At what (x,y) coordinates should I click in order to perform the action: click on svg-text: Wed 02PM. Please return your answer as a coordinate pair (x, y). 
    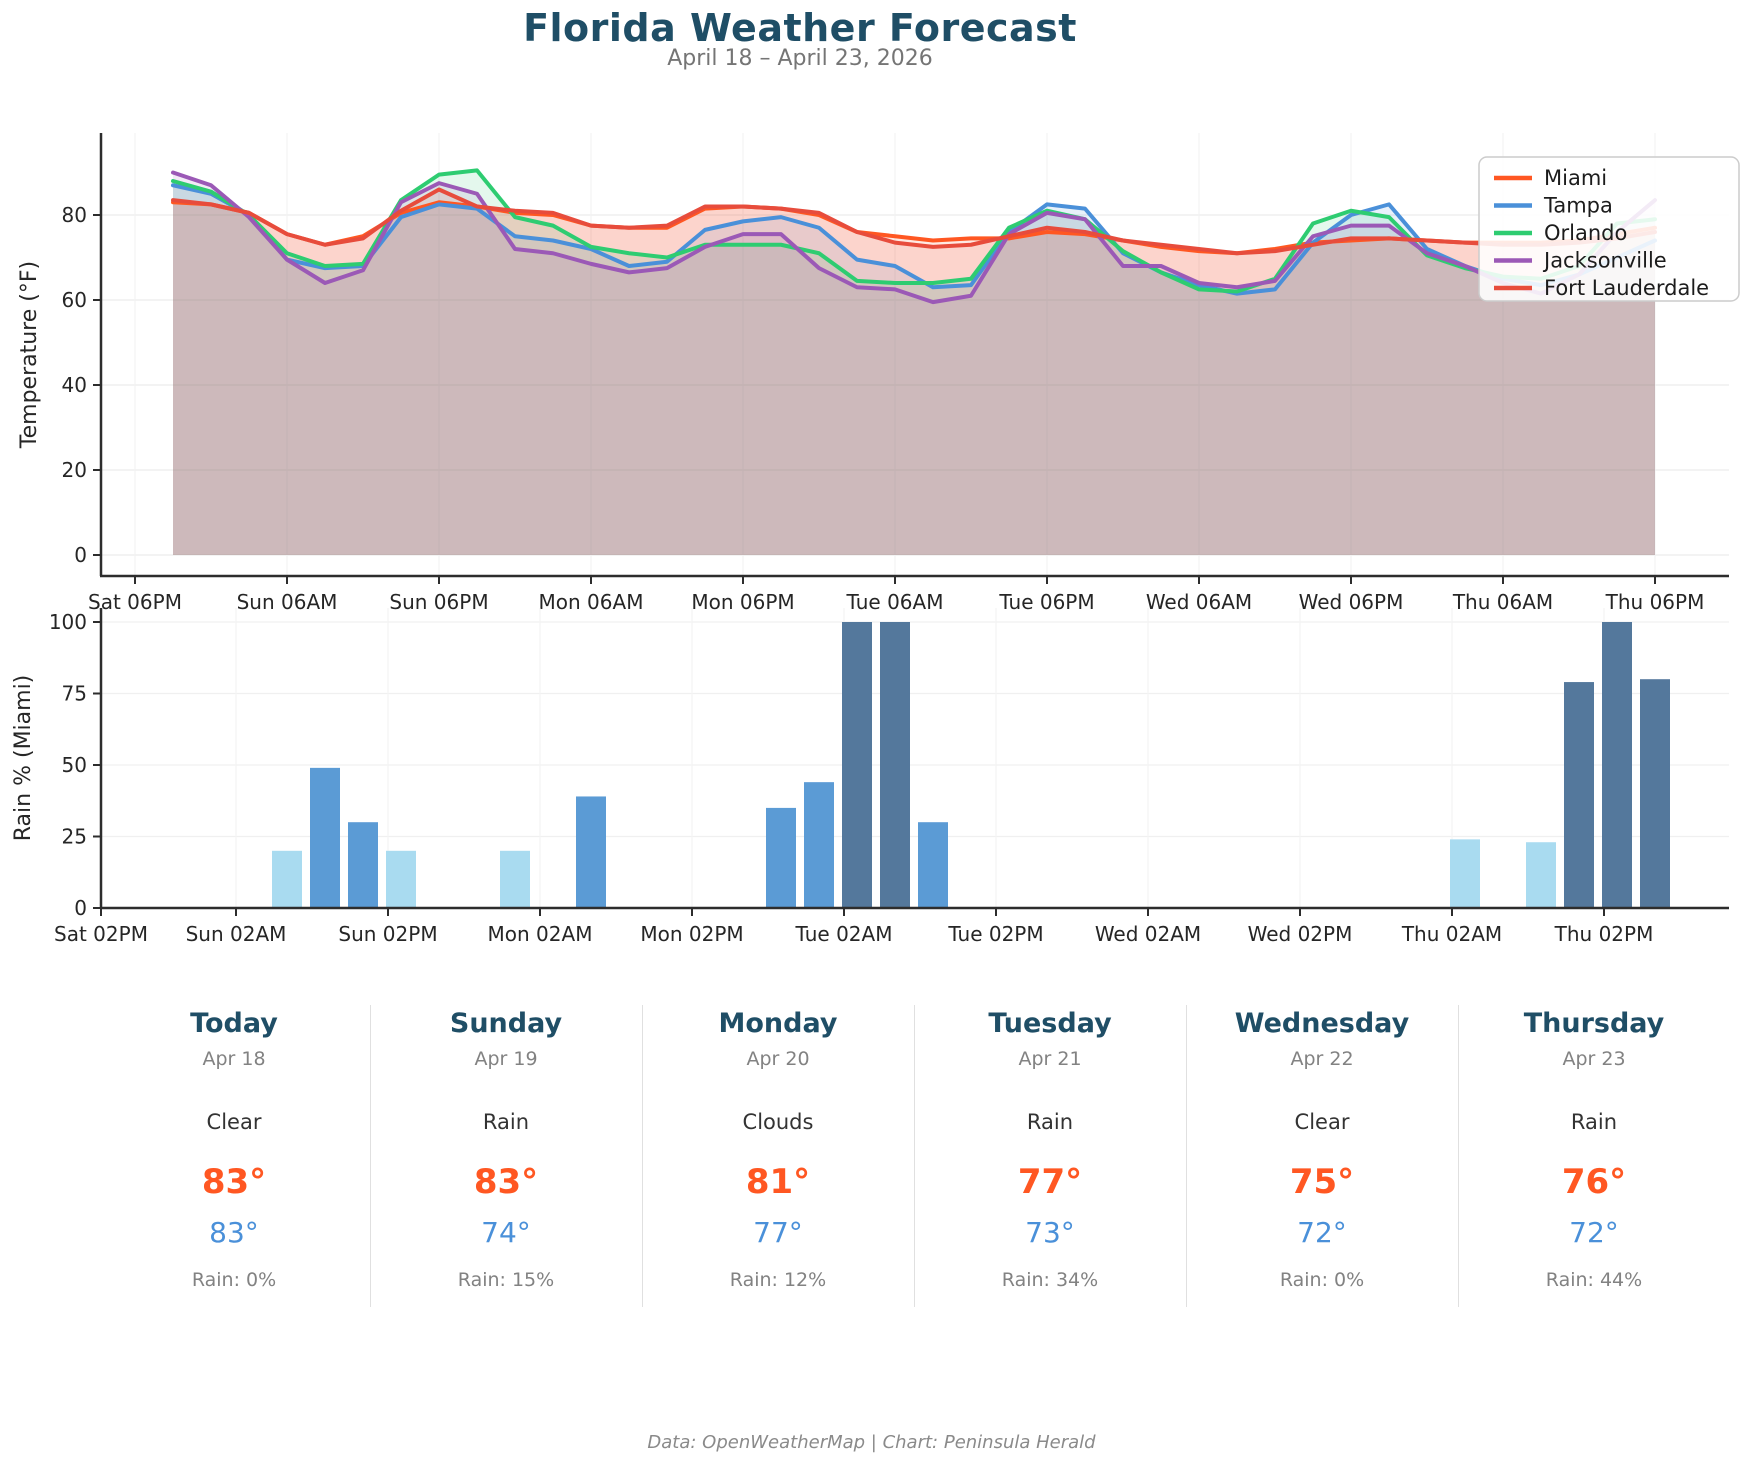
    Looking at the image, I should click on (1300, 934).